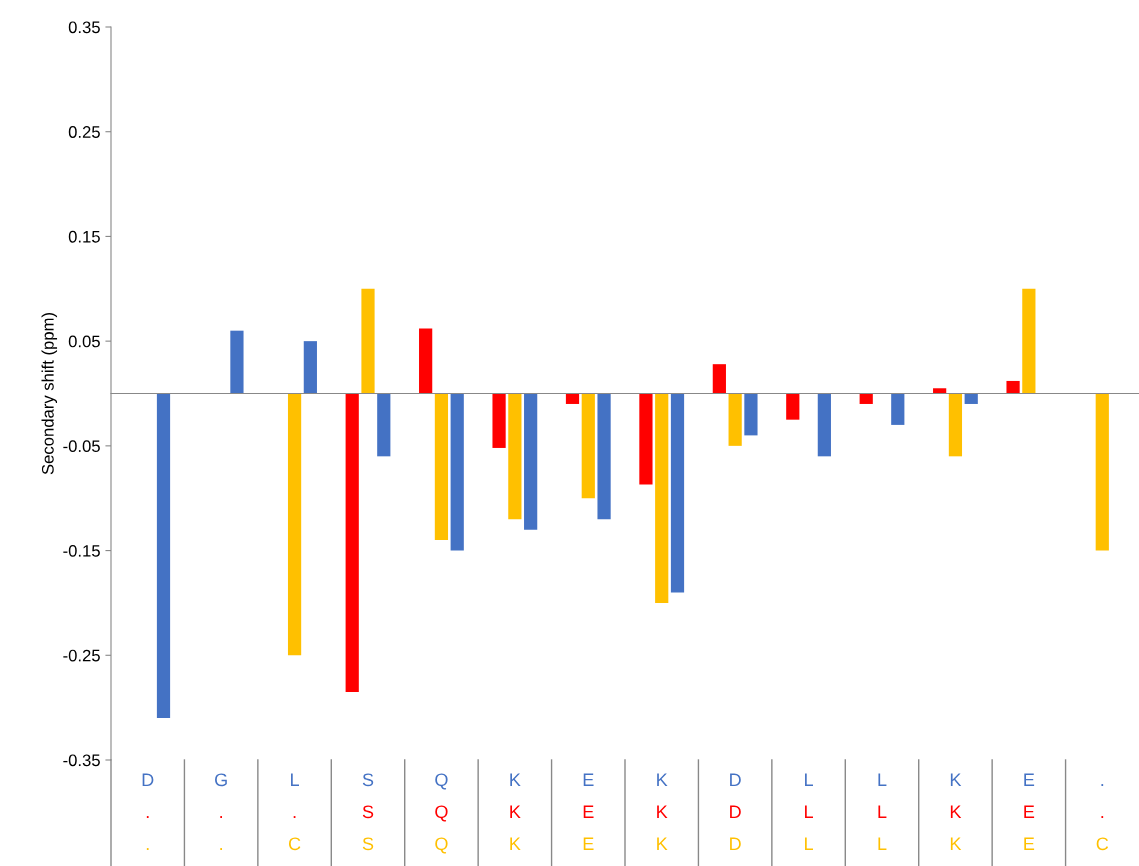 Image resolution: width=1139 pixels, height=866 pixels. What do you see at coordinates (294, 812) in the screenshot?
I see `category-label: L . C` at bounding box center [294, 812].